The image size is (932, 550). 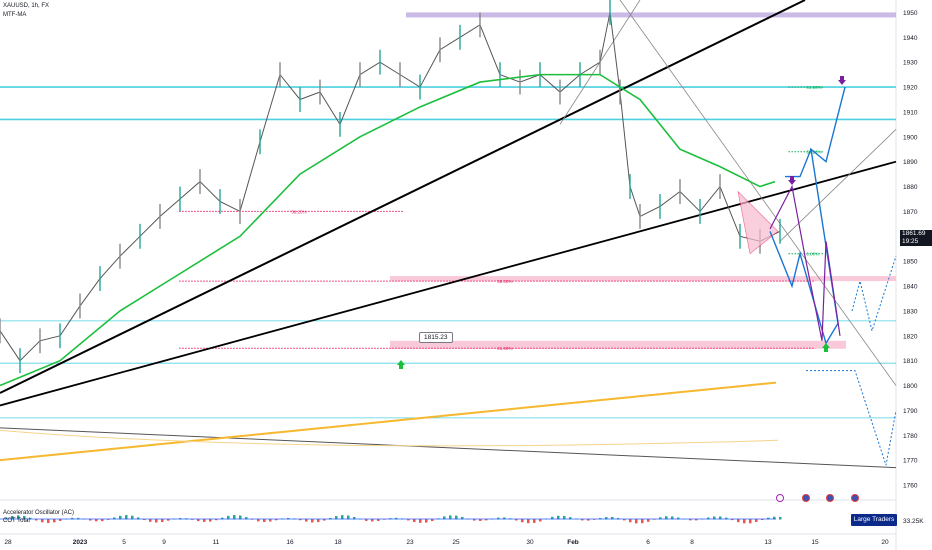 What do you see at coordinates (910, 137) in the screenshot?
I see `y-tick-label-14: 1900` at bounding box center [910, 137].